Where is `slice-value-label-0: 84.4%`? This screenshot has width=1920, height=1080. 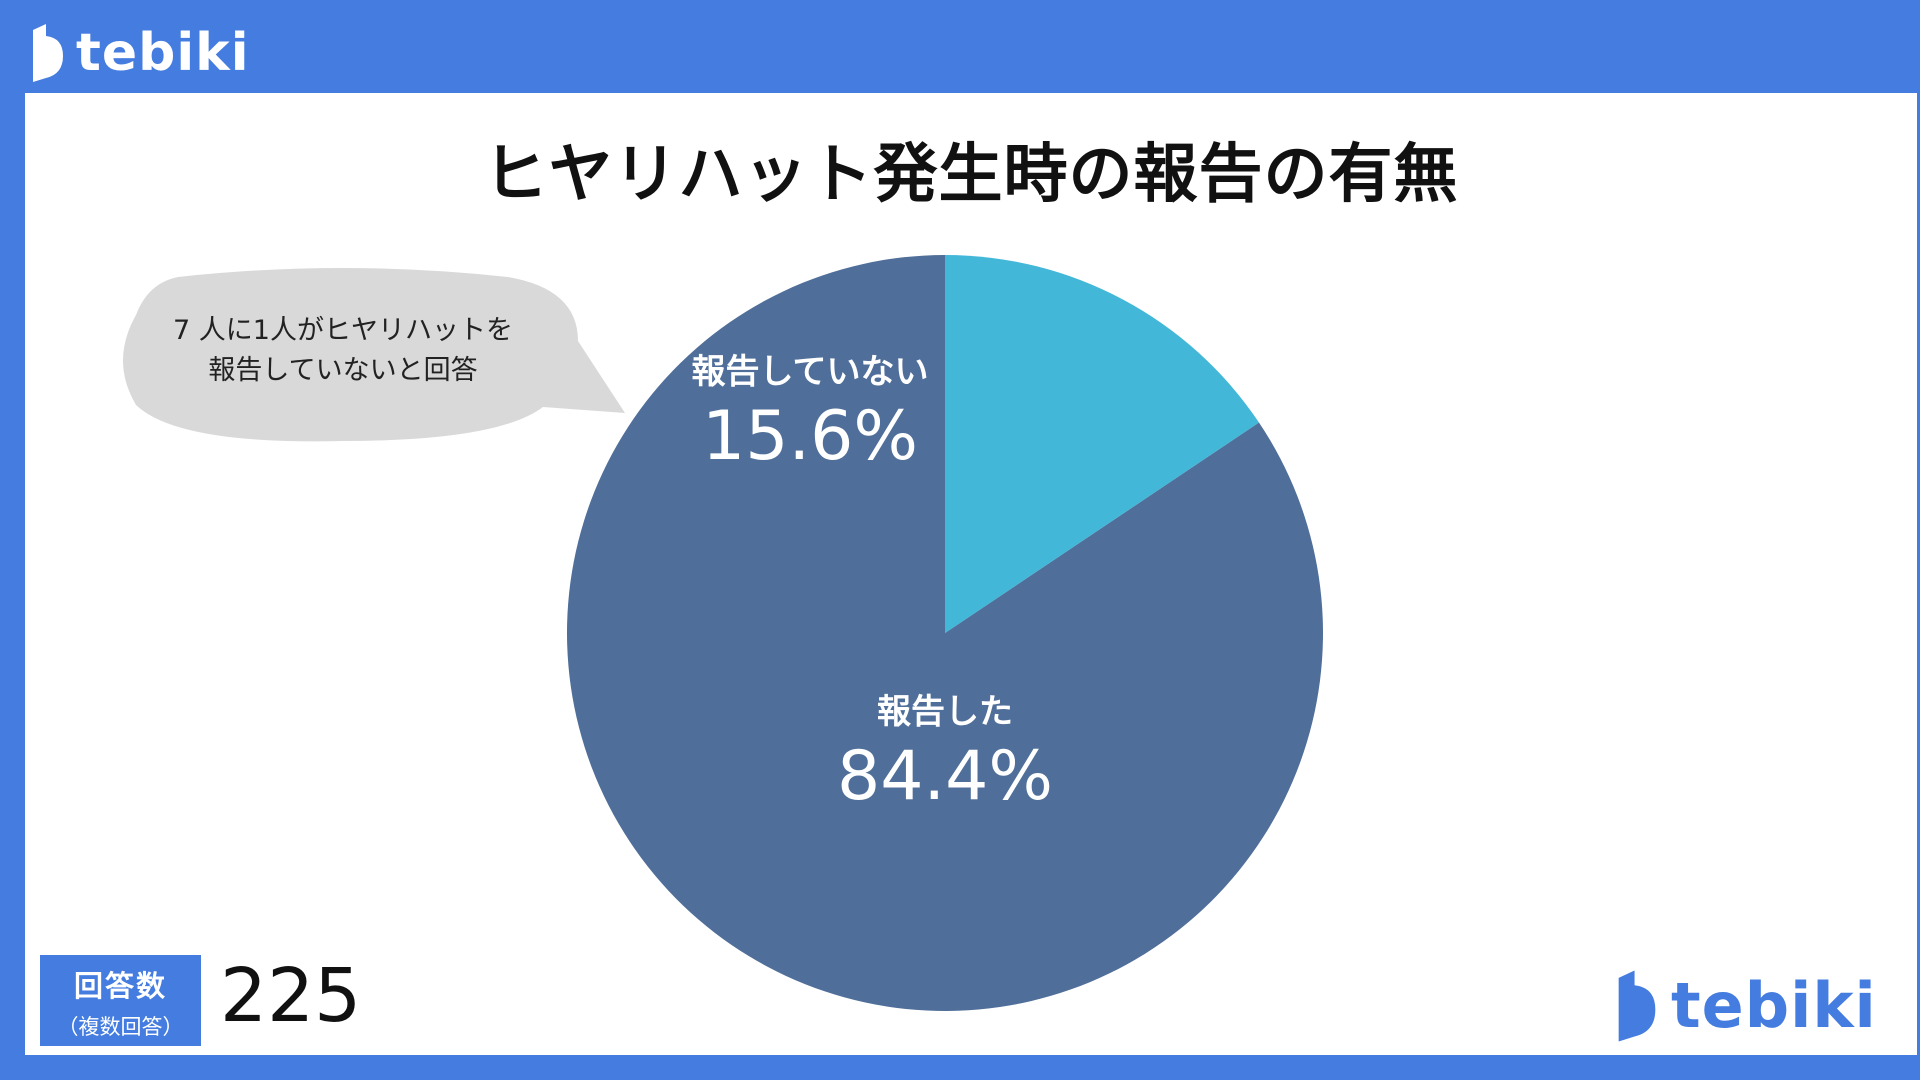 slice-value-label-0: 84.4% is located at coordinates (945, 776).